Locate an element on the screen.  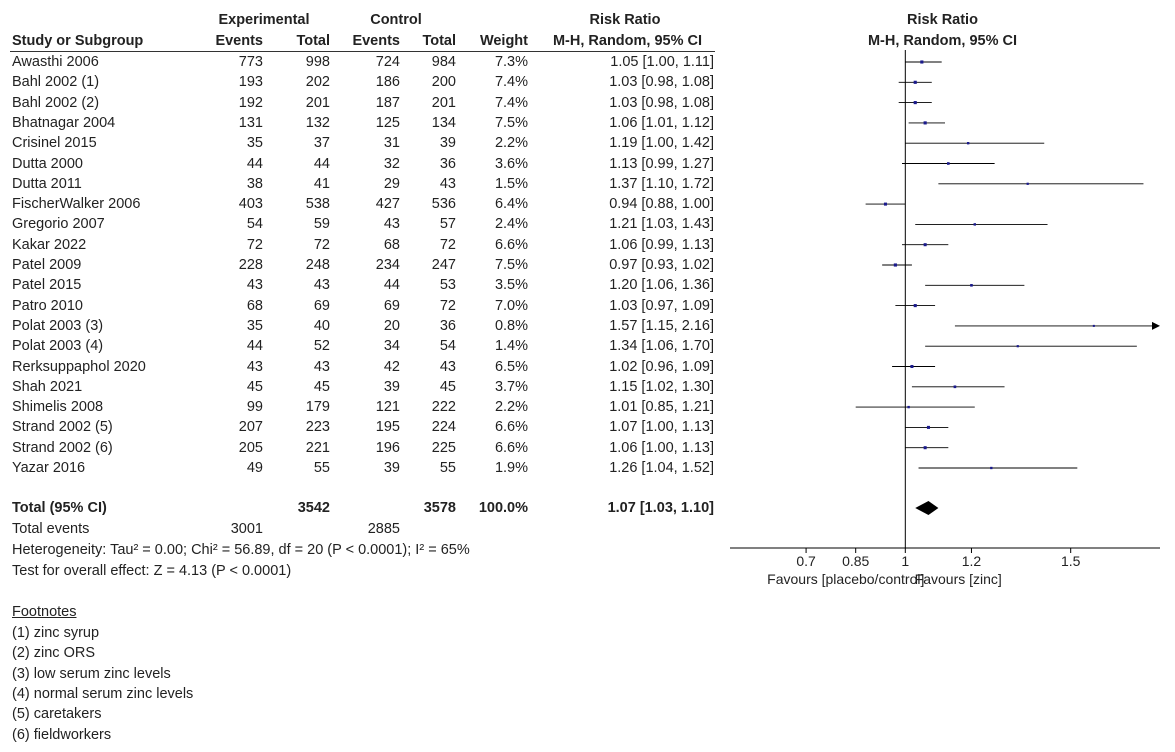
ctrl-total: 57 is located at coordinates (447, 224).